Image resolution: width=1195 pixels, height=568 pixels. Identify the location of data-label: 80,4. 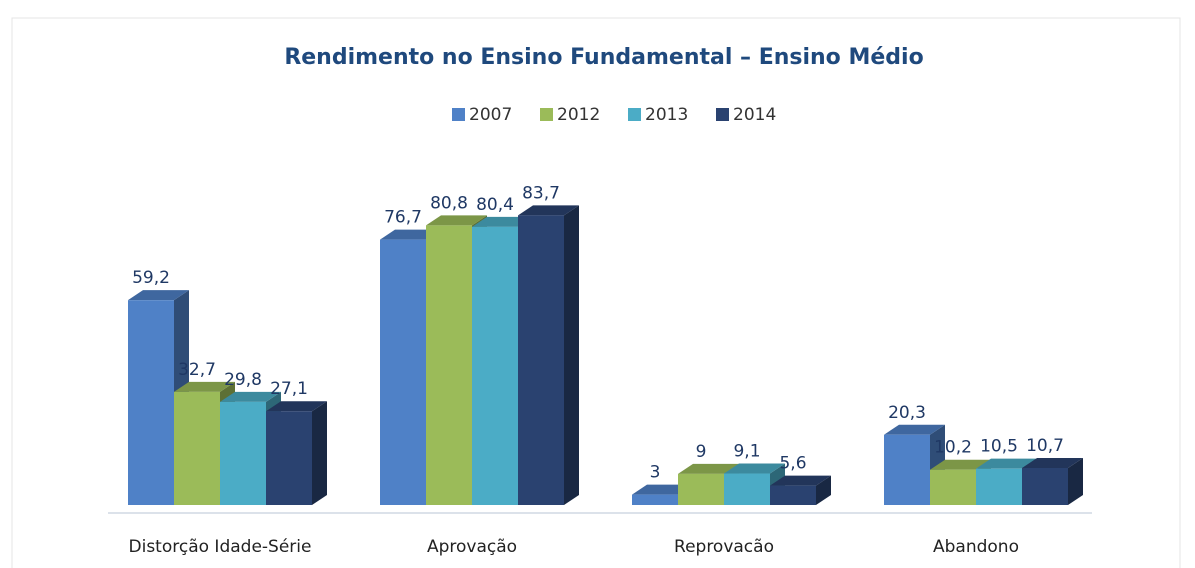
(495, 205).